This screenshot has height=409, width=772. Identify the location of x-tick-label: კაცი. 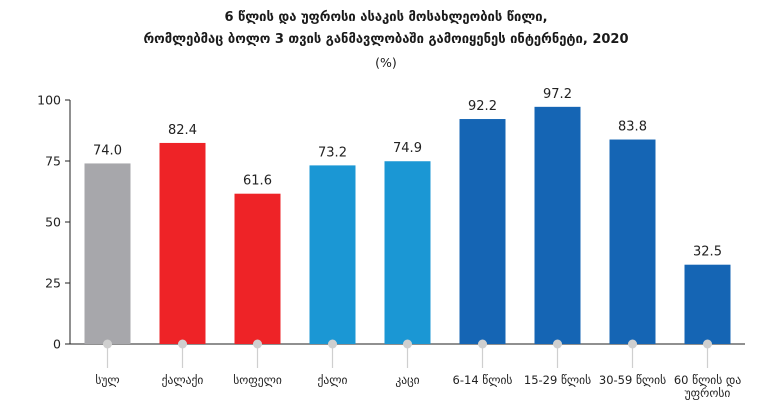
(407, 380).